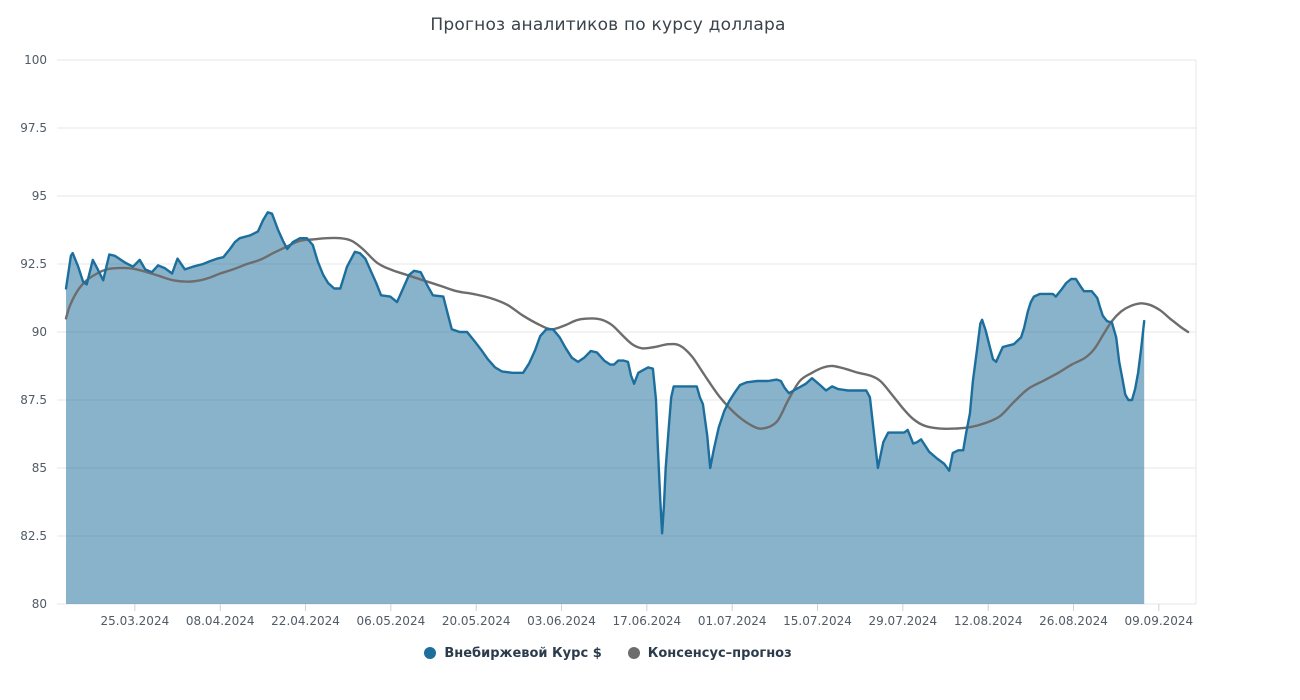 This screenshot has height=700, width=1300. What do you see at coordinates (135, 621) in the screenshot?
I see `x-axis-label: 25.03.2024` at bounding box center [135, 621].